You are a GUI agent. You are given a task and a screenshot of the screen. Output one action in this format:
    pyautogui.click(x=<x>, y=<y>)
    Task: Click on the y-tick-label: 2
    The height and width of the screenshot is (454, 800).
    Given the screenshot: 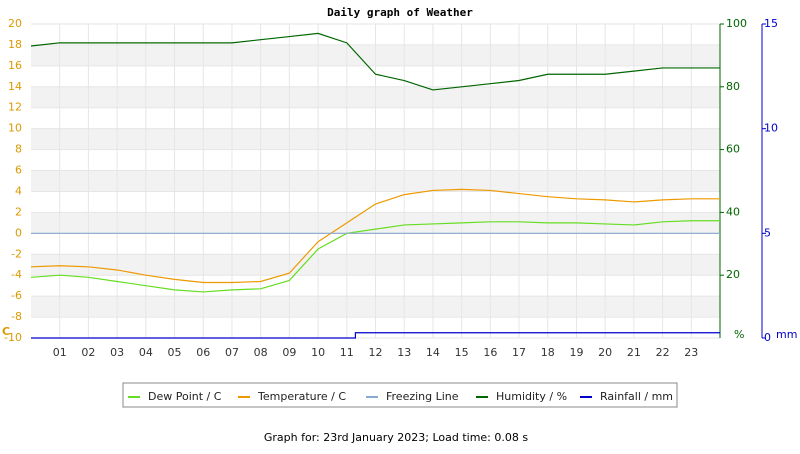 What is the action you would take?
    pyautogui.click(x=18, y=211)
    